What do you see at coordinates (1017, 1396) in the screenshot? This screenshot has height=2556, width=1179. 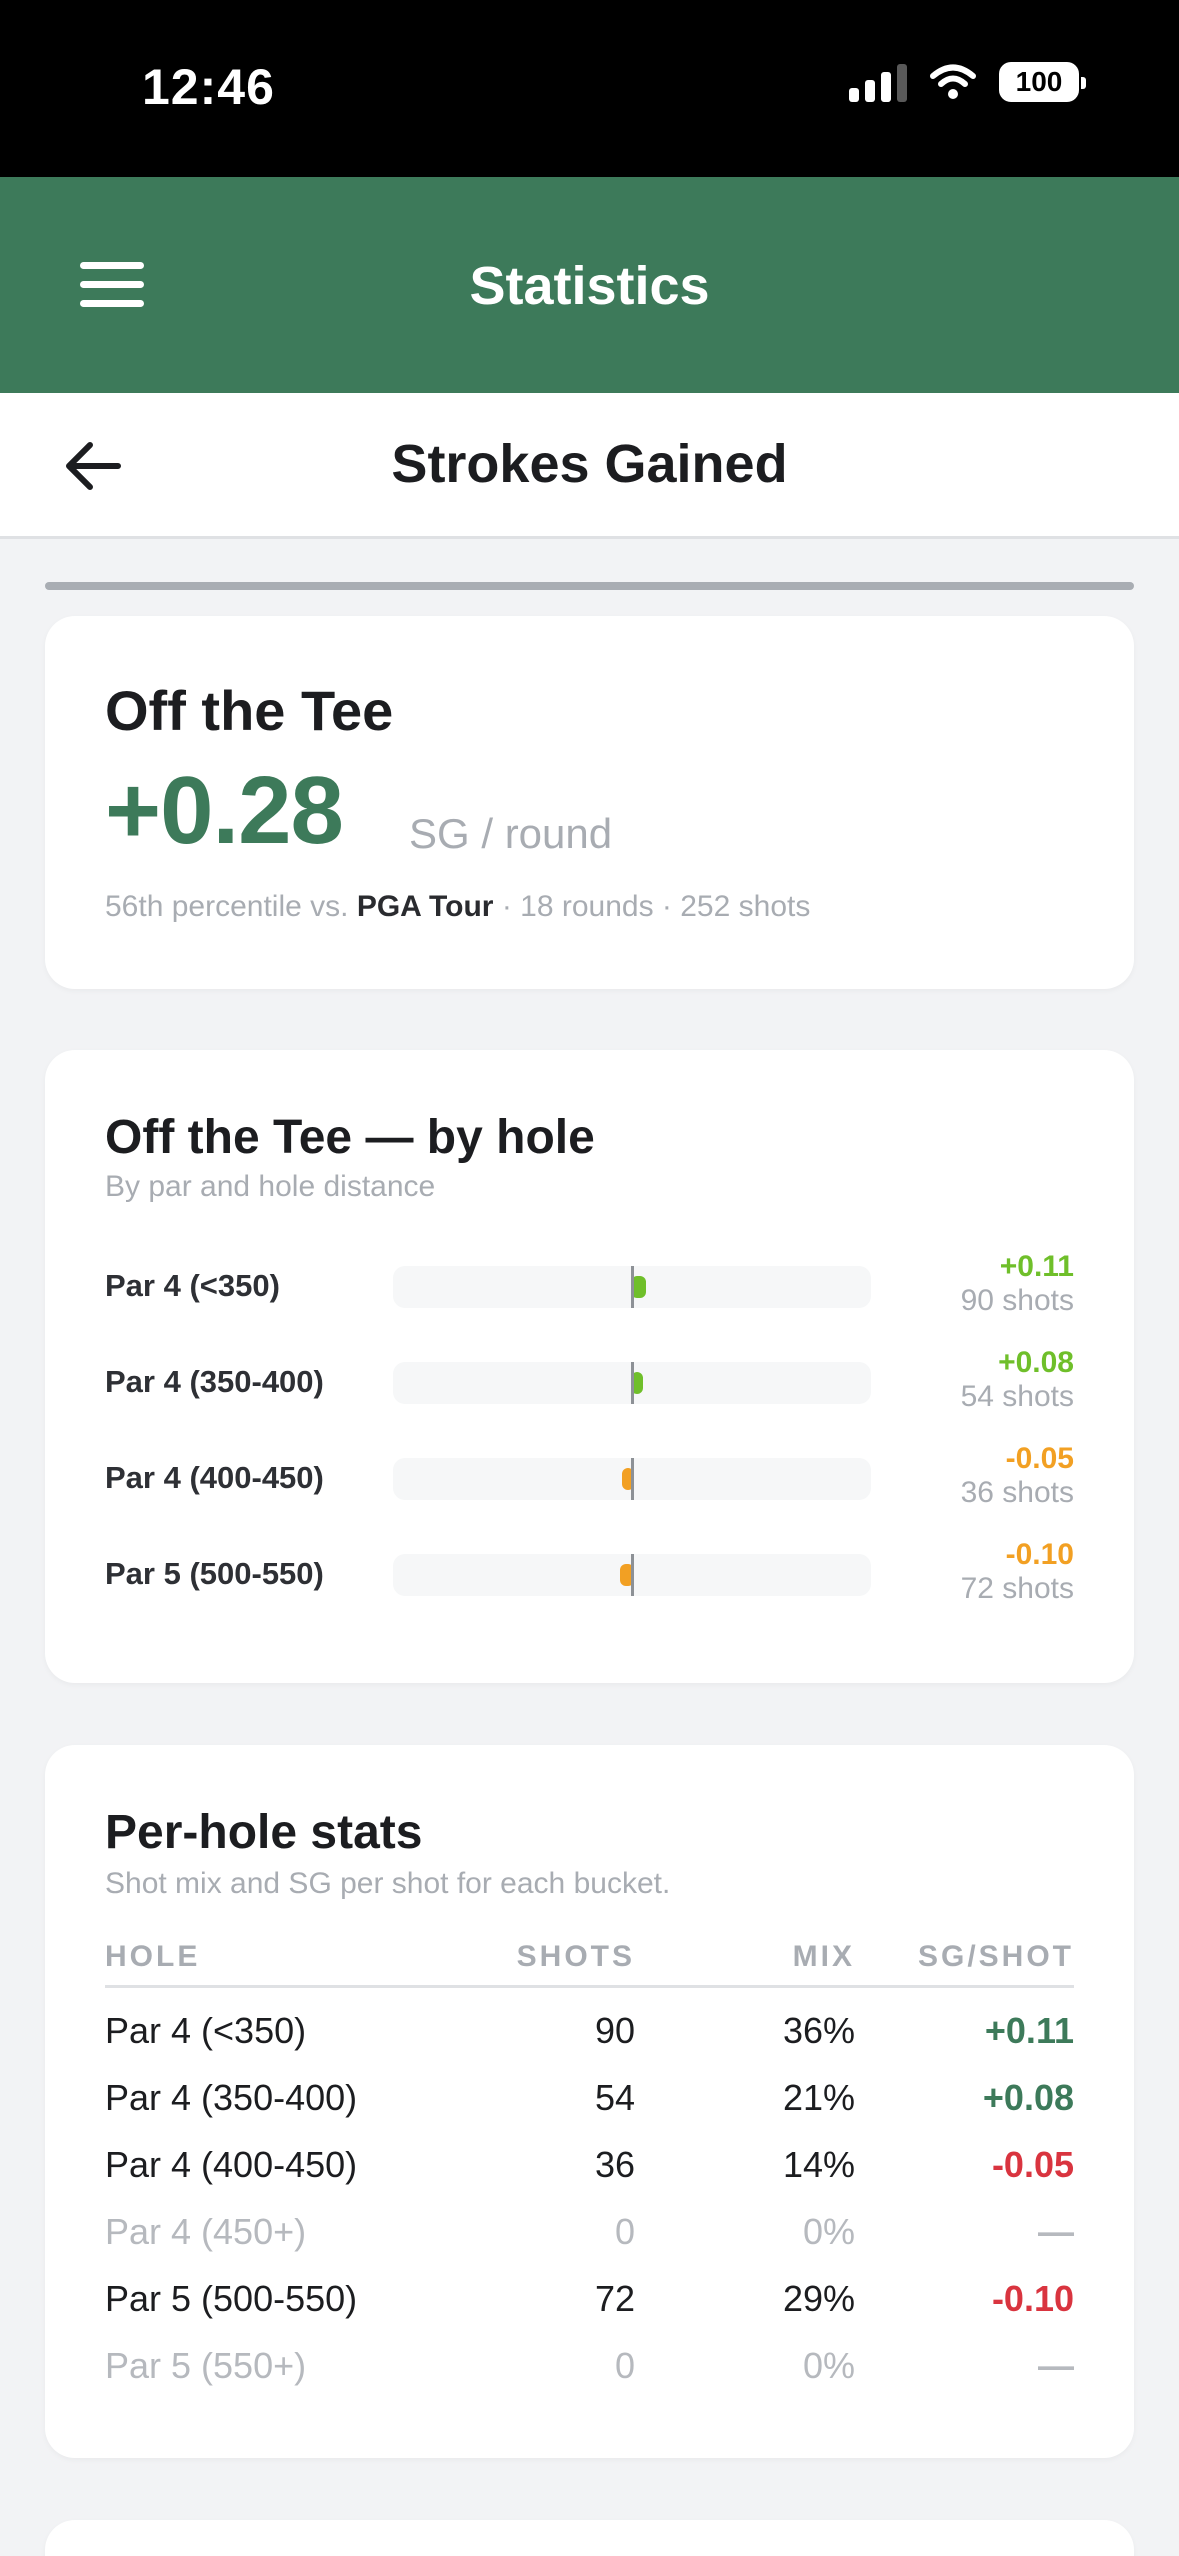 I see `chart-shots-label: 54 shots` at bounding box center [1017, 1396].